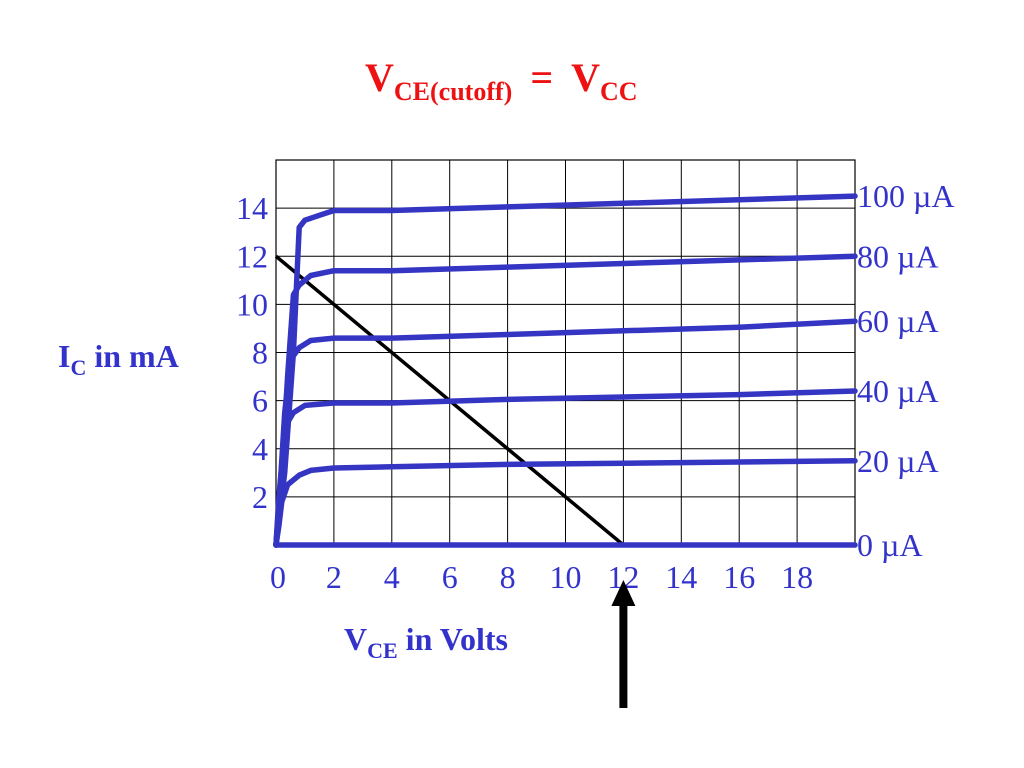 The width and height of the screenshot is (1024, 768). What do you see at coordinates (739, 577) in the screenshot?
I see `x-tick-label: 16` at bounding box center [739, 577].